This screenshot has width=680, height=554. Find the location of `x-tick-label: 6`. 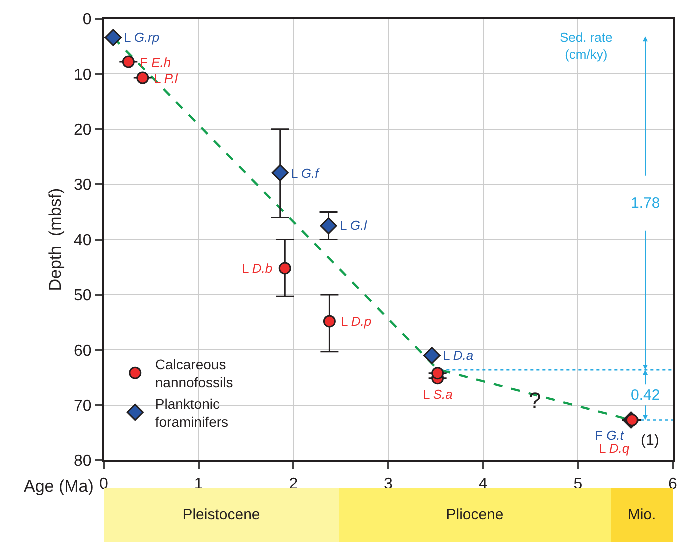

x-tick-label: 6 is located at coordinates (673, 484).